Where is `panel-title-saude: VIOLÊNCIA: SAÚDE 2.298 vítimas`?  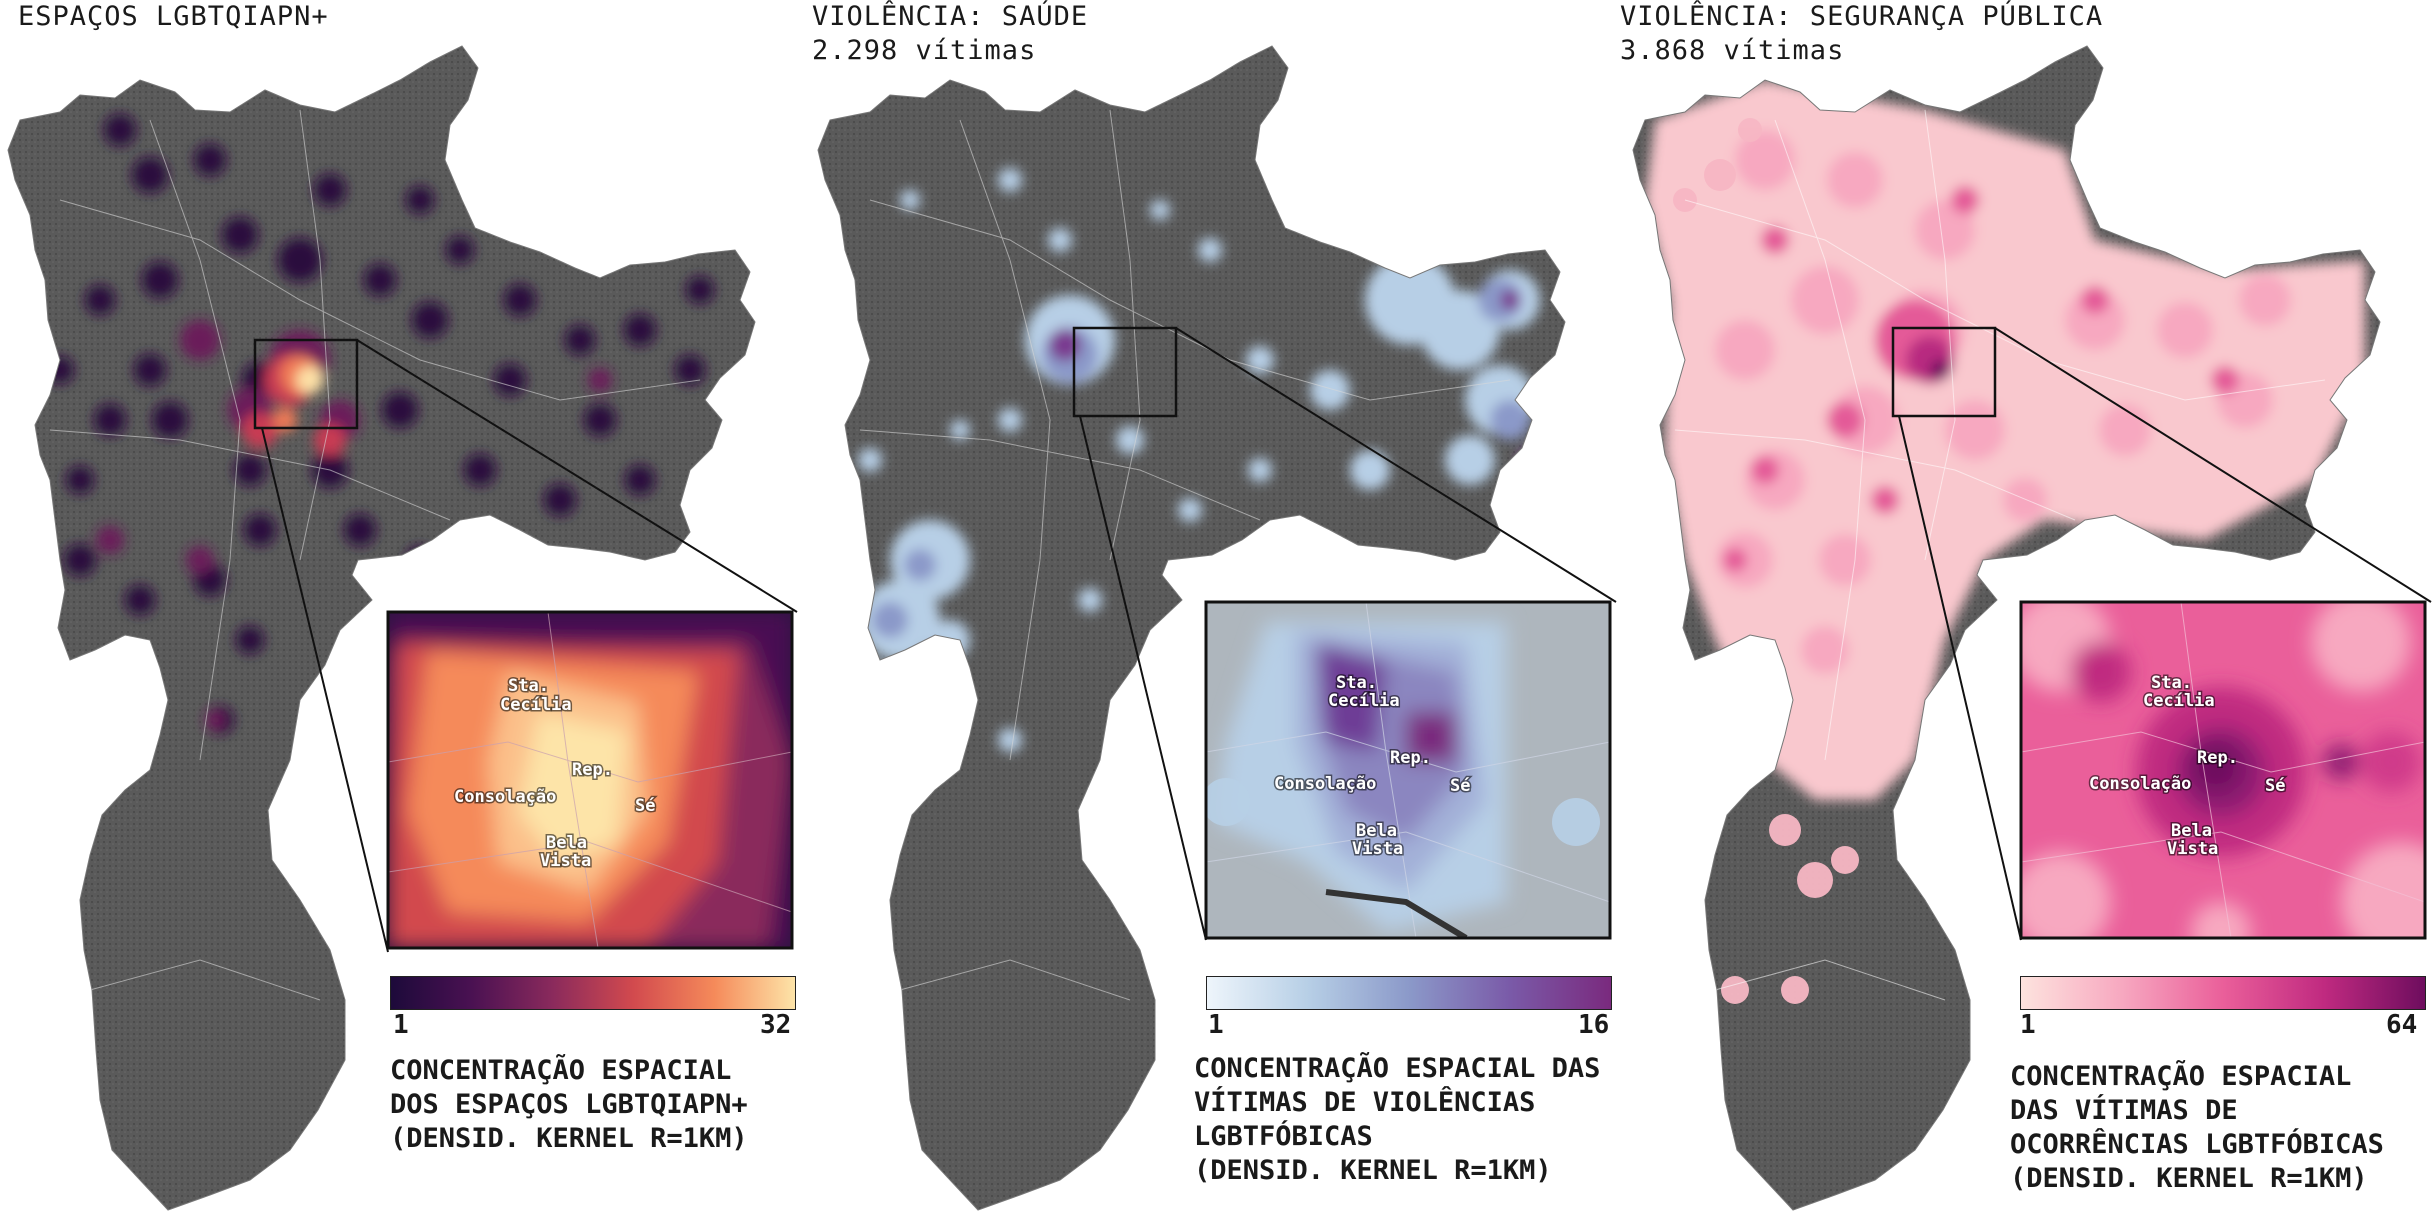
panel-title-saude: VIOLÊNCIA: SAÚDE 2.298 vítimas is located at coordinates (950, 34).